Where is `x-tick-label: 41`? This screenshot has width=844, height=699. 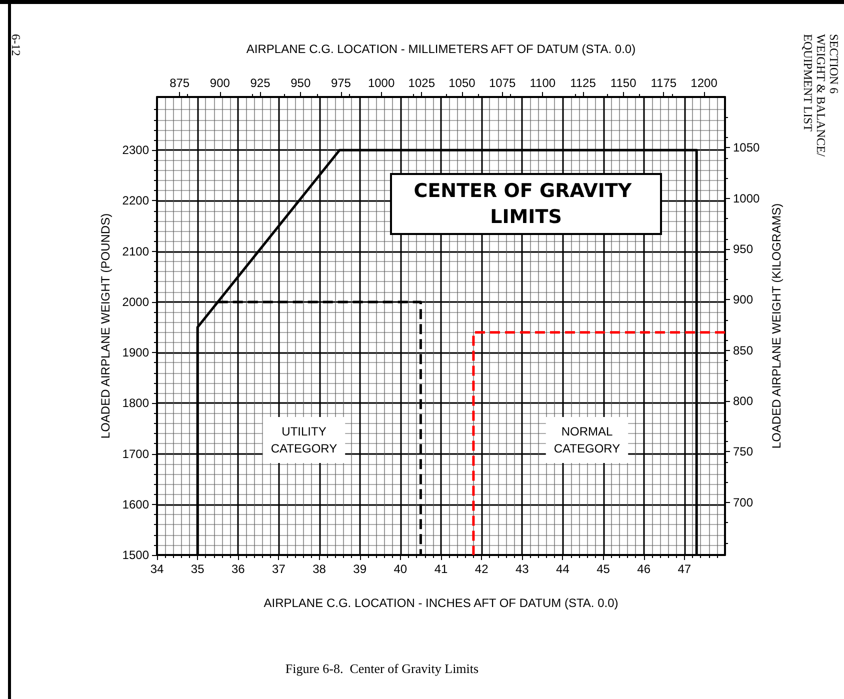 x-tick-label: 41 is located at coordinates (441, 569).